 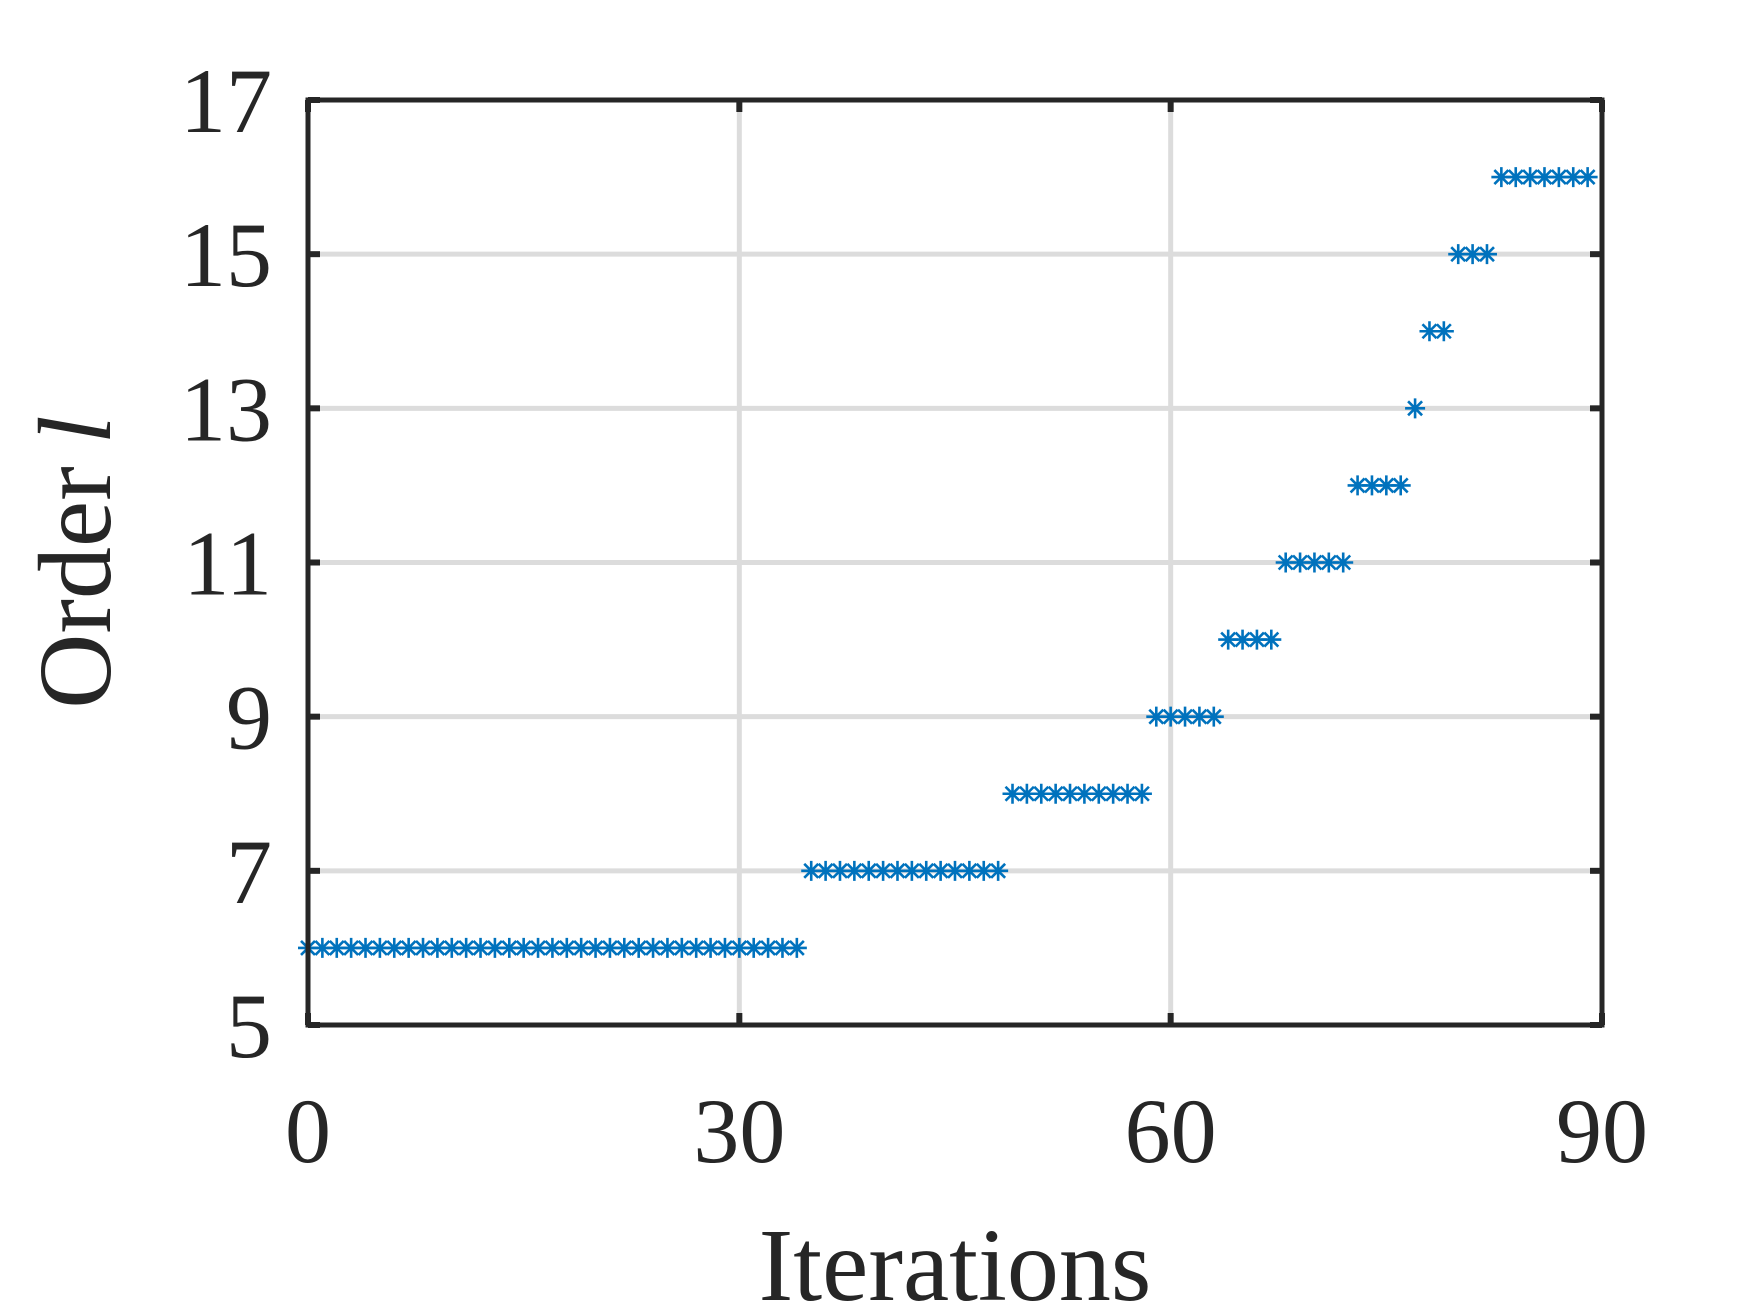 I want to click on x-tick-label: 90, so click(x=1602, y=1131).